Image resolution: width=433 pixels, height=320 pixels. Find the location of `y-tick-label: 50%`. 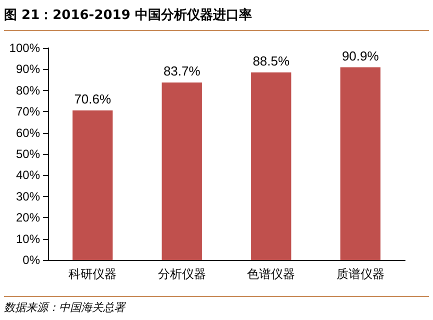

y-tick-label: 50% is located at coordinates (28, 154).